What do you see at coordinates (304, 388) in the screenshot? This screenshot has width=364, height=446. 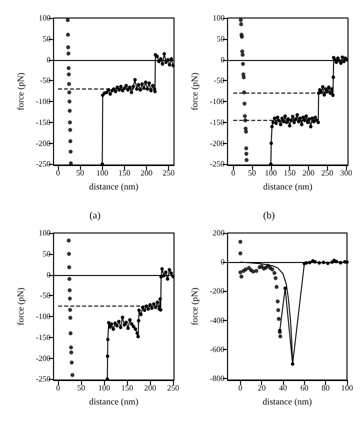 I see `x-tick-label: 60` at bounding box center [304, 388].